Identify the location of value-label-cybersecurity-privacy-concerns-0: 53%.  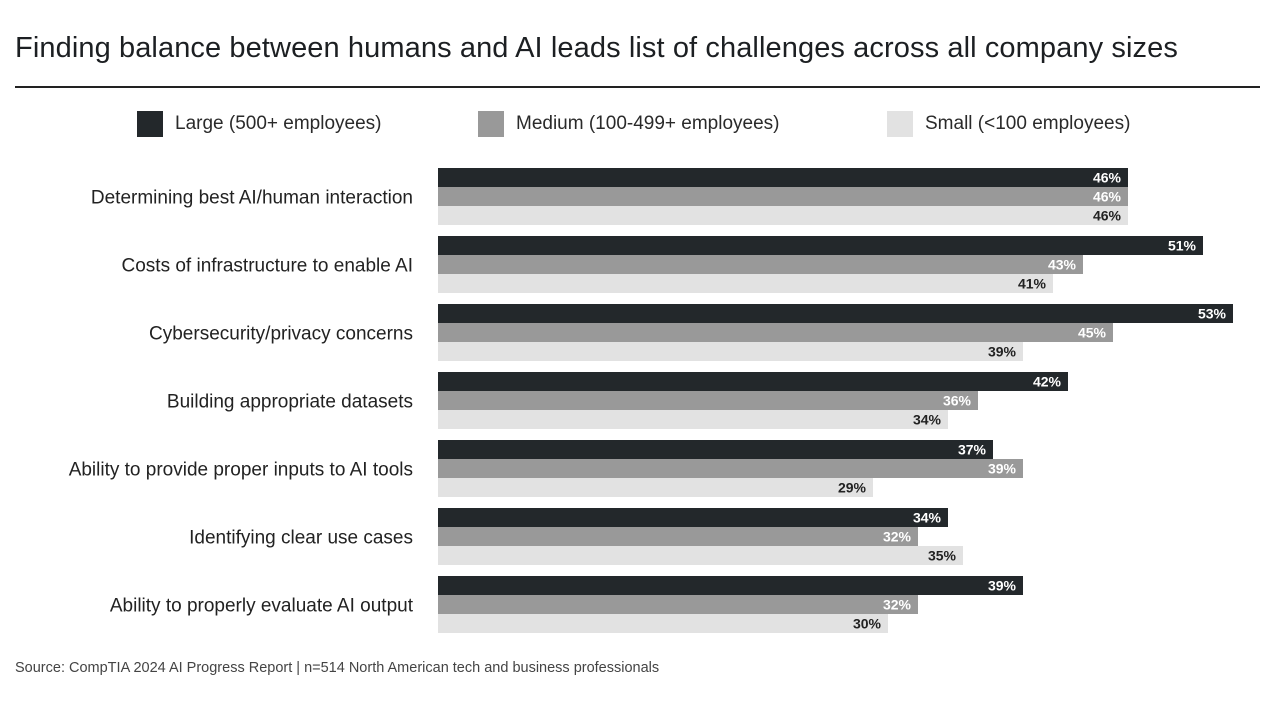
(1212, 314).